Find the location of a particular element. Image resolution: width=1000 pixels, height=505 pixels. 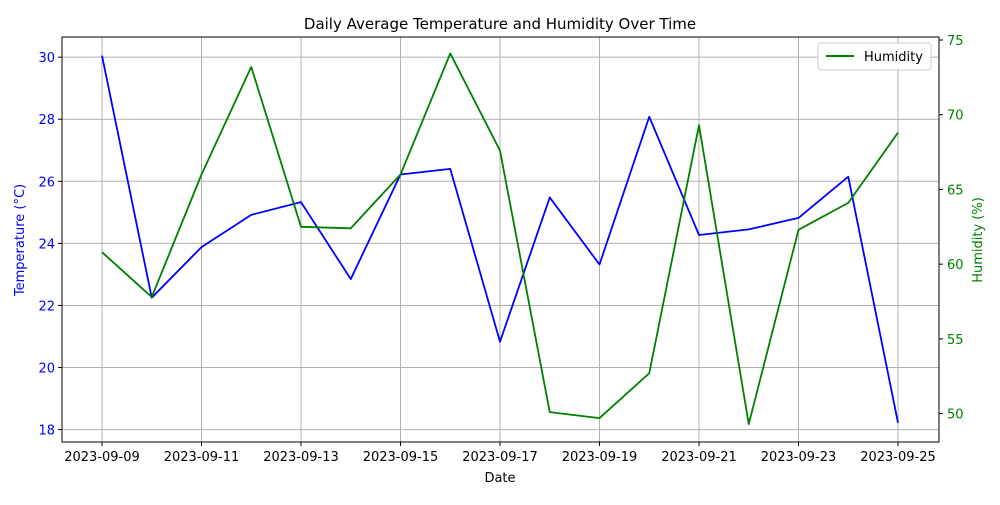

x-tick-label: 2023-09-15 is located at coordinates (401, 457).